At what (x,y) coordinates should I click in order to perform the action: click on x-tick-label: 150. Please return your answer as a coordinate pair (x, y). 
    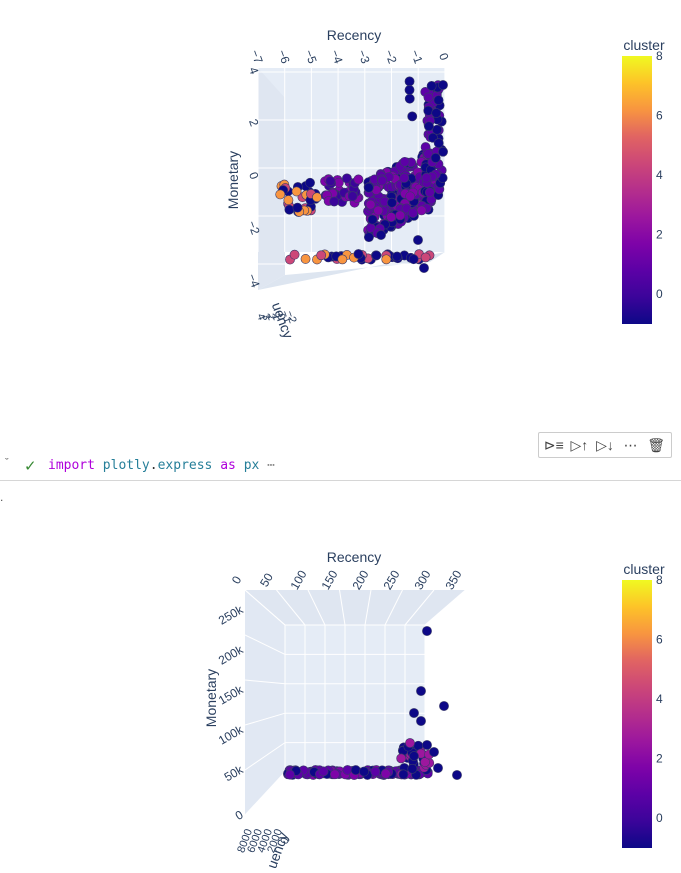
    Looking at the image, I should click on (329, 580).